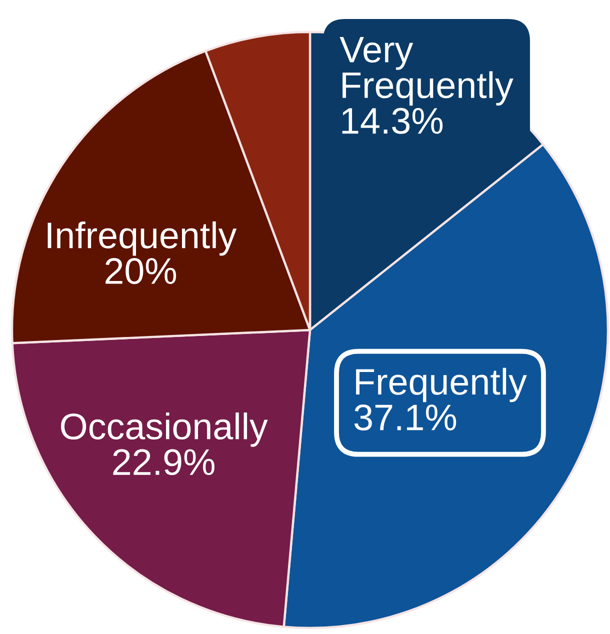 The height and width of the screenshot is (634, 610). I want to click on data-label: 22.9%, so click(163, 462).